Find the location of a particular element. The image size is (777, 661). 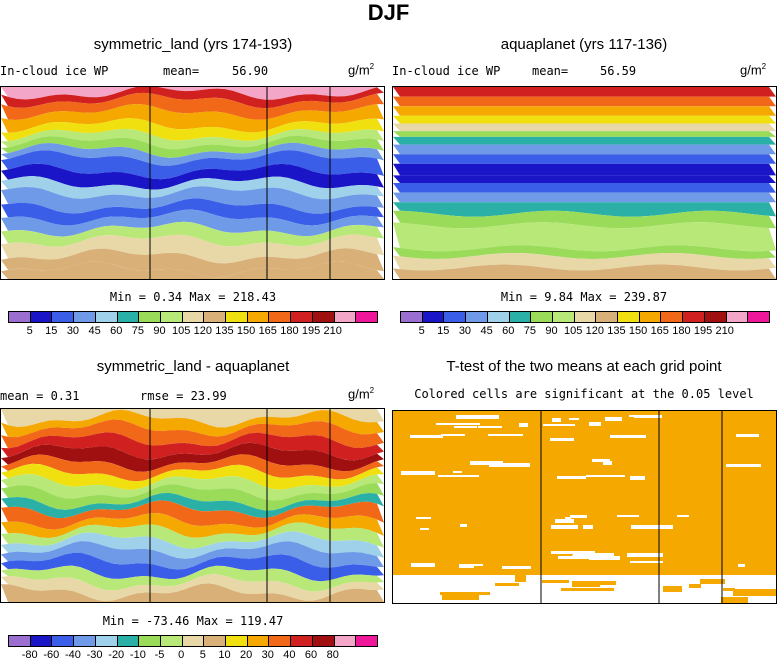

panel3-map-svg is located at coordinates (192, 505).